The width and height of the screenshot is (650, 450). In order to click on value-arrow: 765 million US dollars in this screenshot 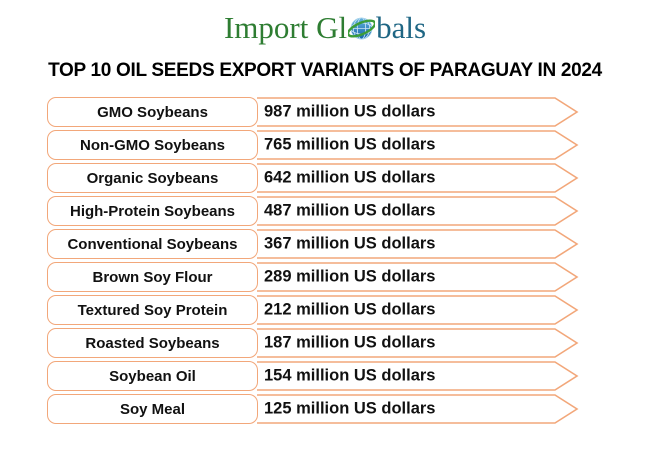, I will do `click(418, 145)`.